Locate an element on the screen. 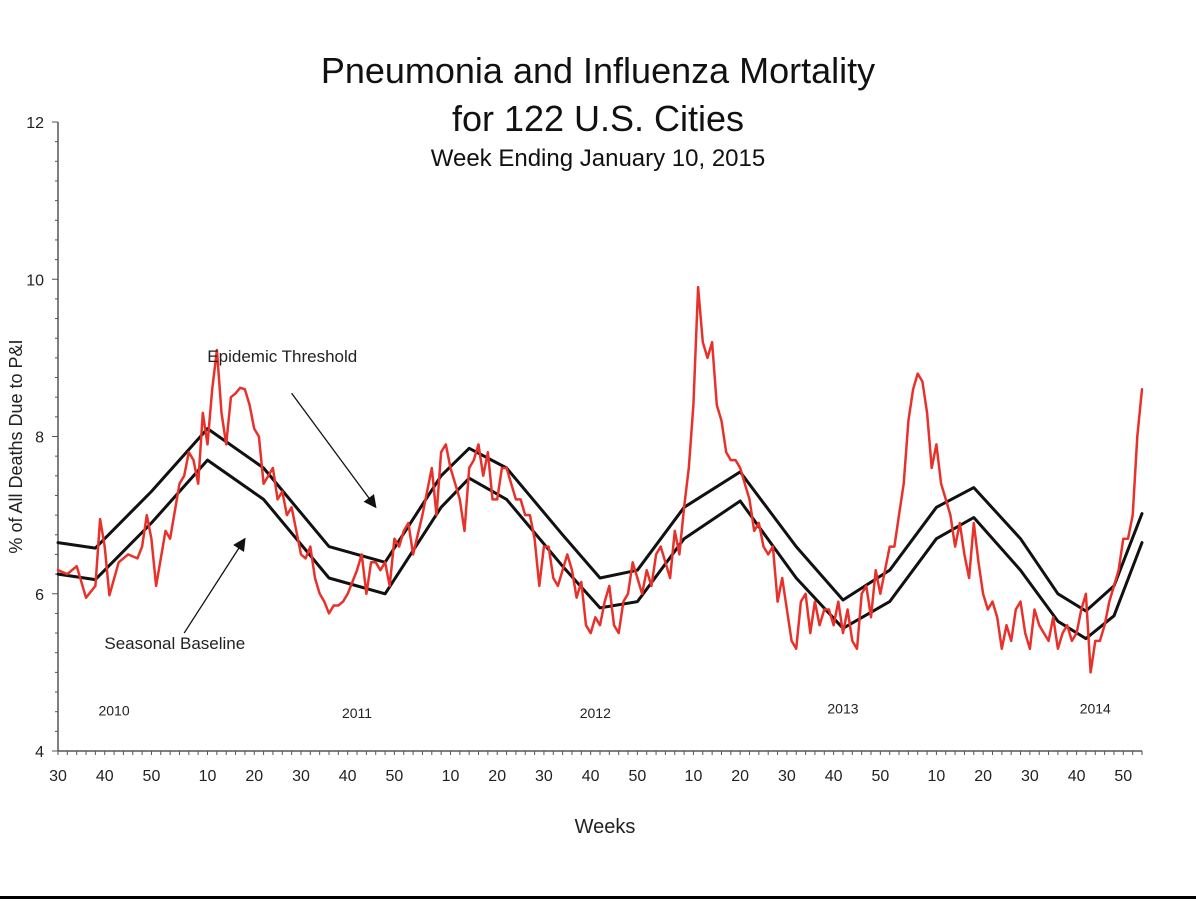 The width and height of the screenshot is (1196, 902). y-axis-title: % of All Deaths Due to P&I is located at coordinates (16, 446).